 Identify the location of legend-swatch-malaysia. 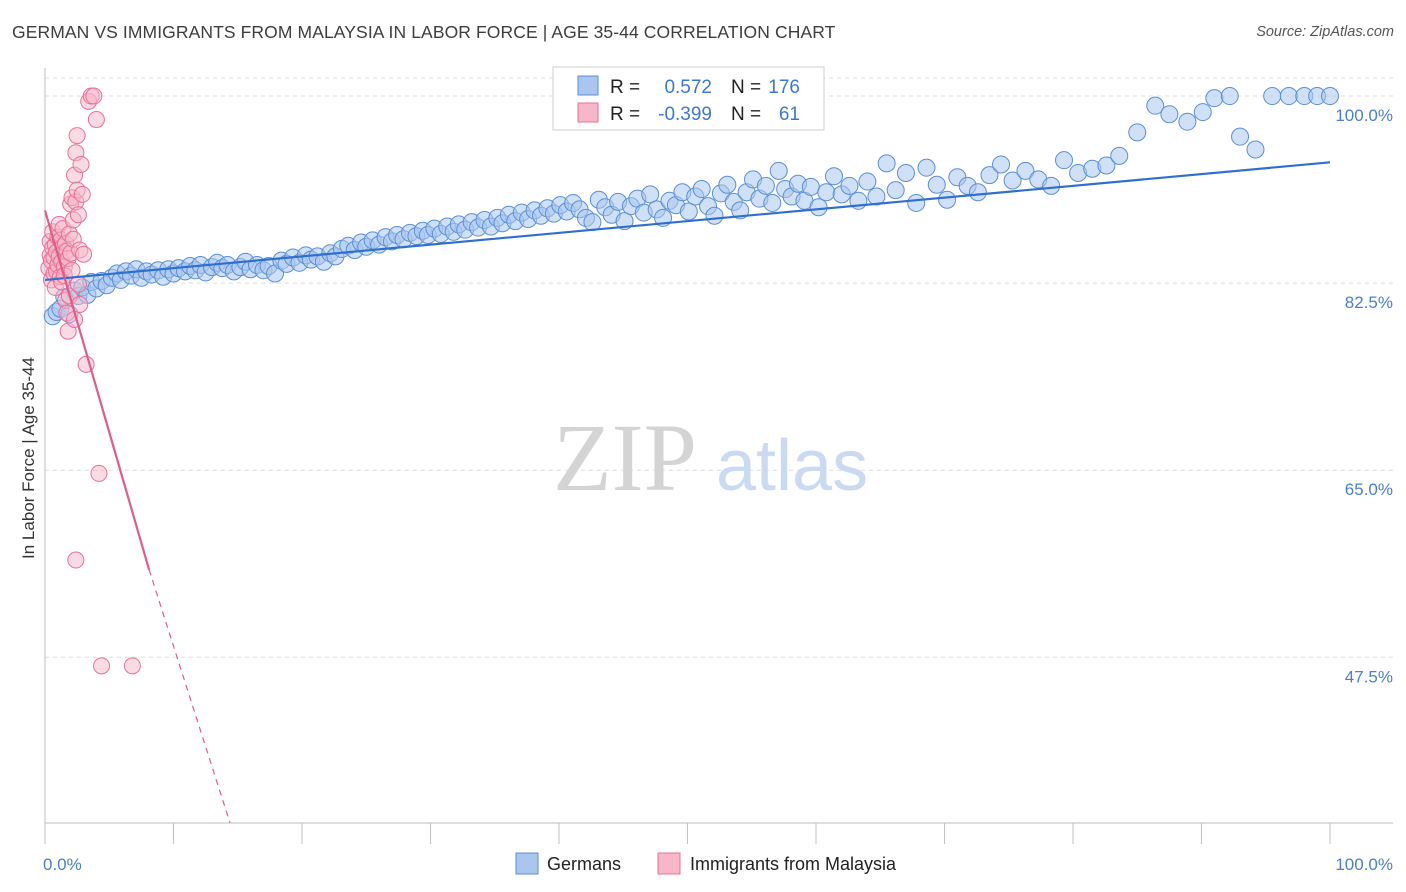
(669, 863).